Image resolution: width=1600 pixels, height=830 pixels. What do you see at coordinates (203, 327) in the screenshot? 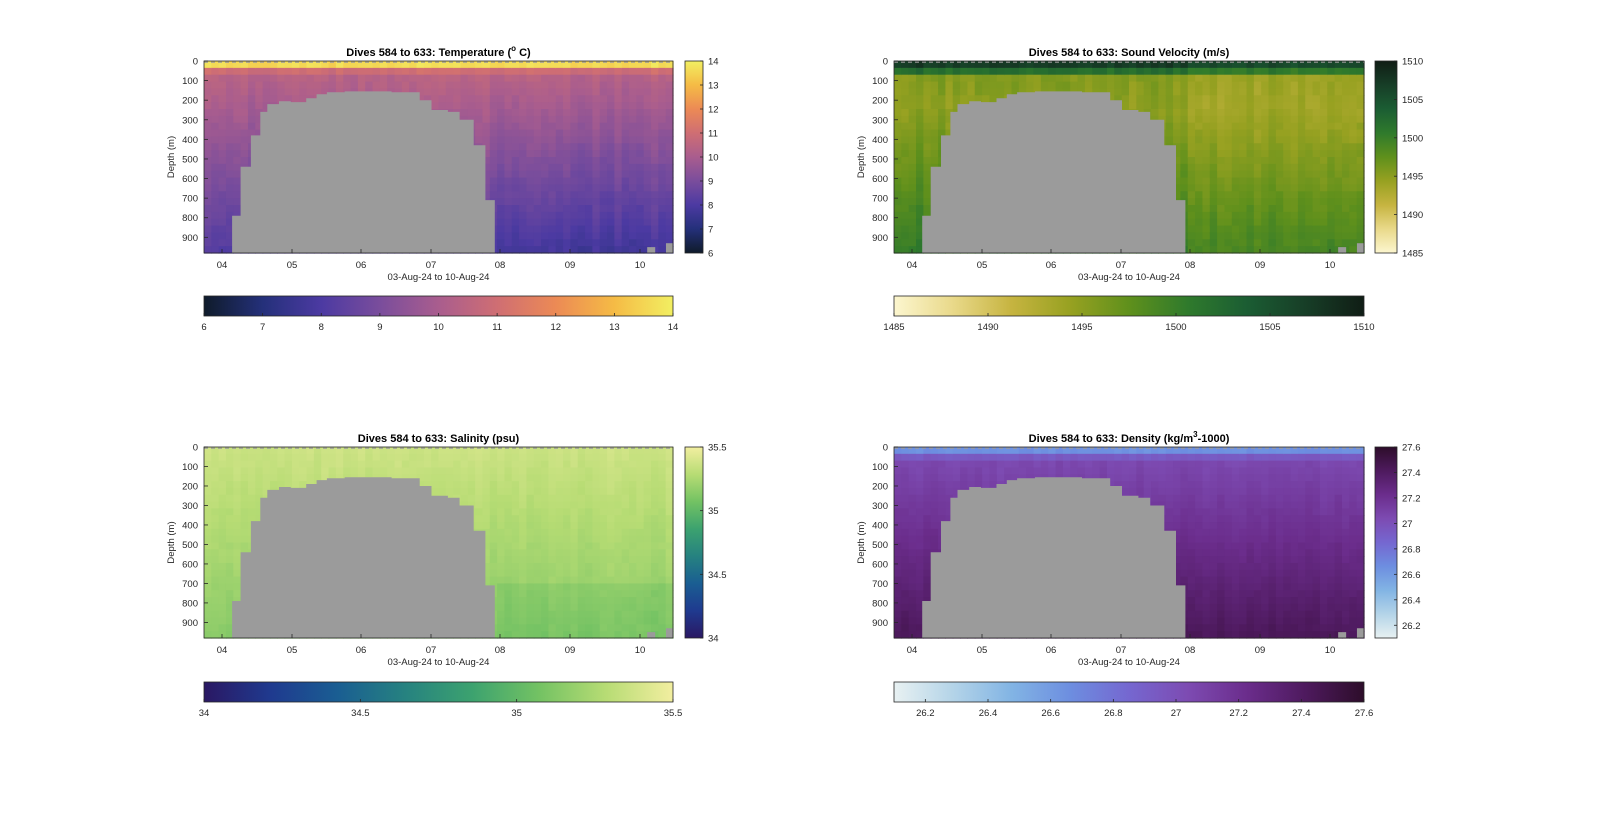
I see `colorbar-tick-label: 6` at bounding box center [203, 327].